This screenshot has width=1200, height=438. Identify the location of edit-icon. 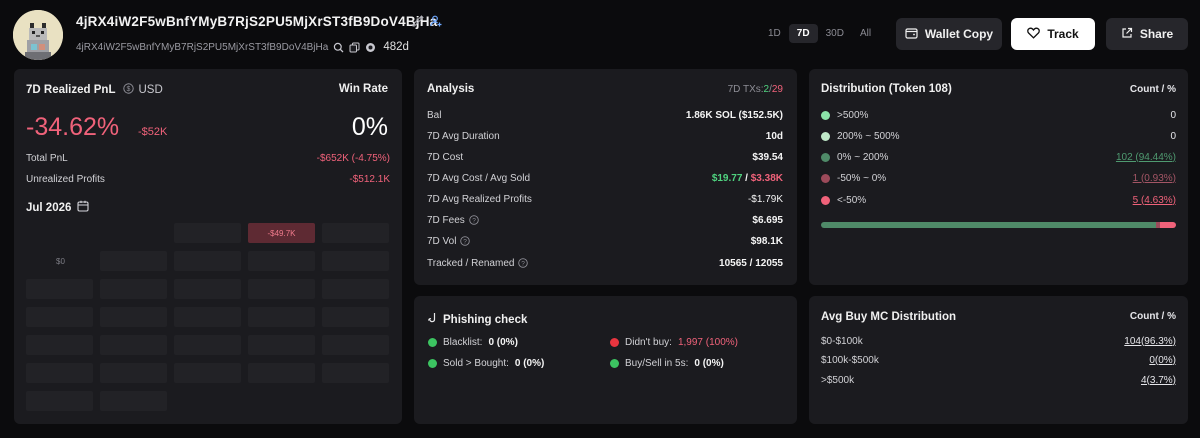
(418, 21).